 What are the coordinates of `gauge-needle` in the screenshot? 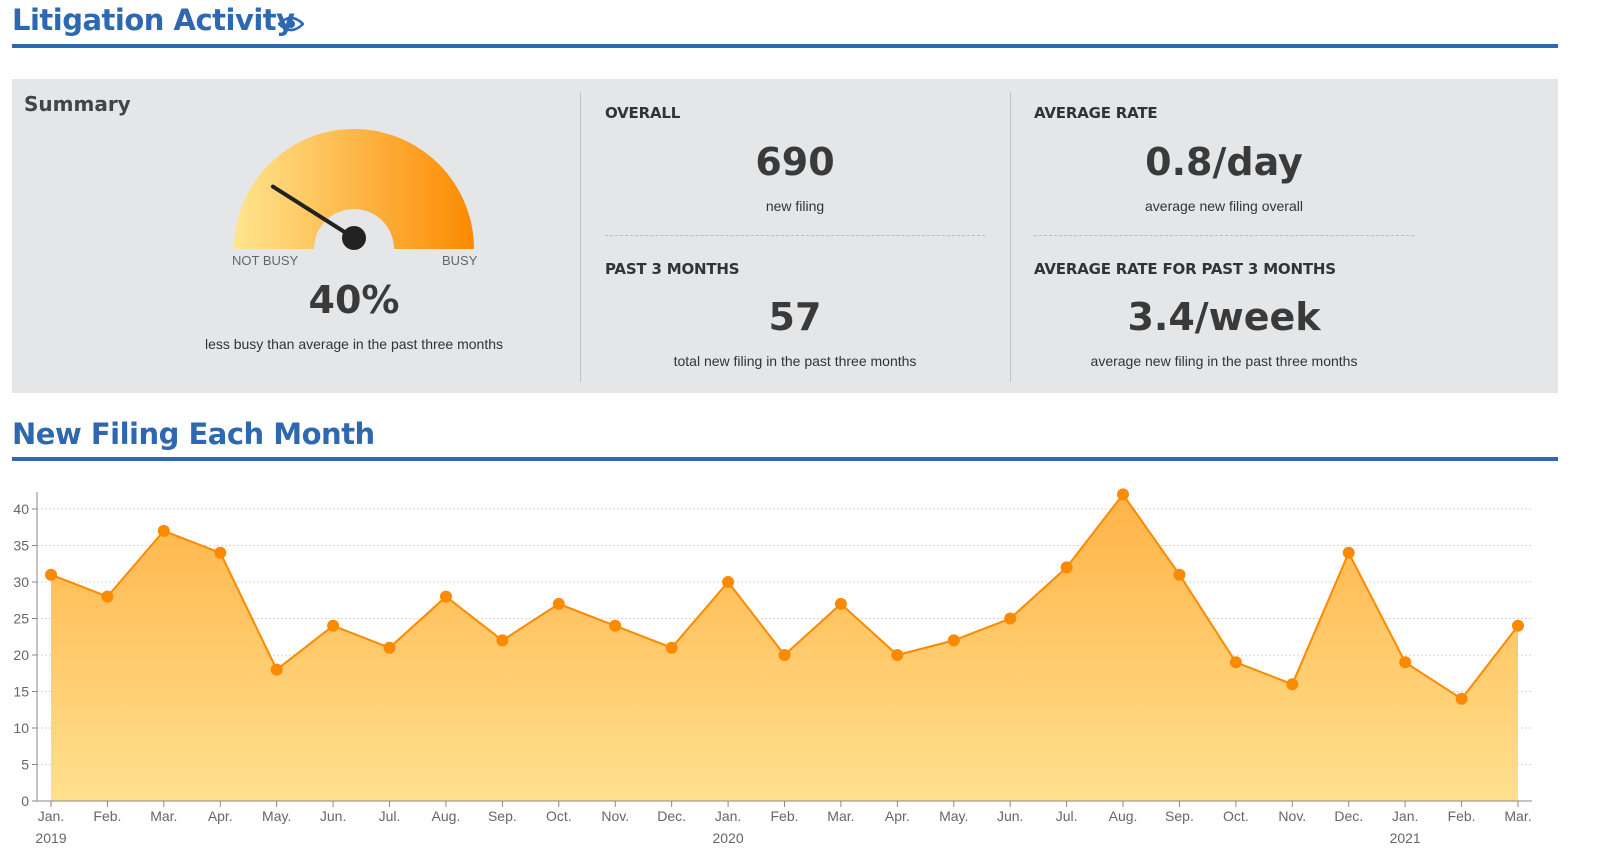 It's located at (313, 212).